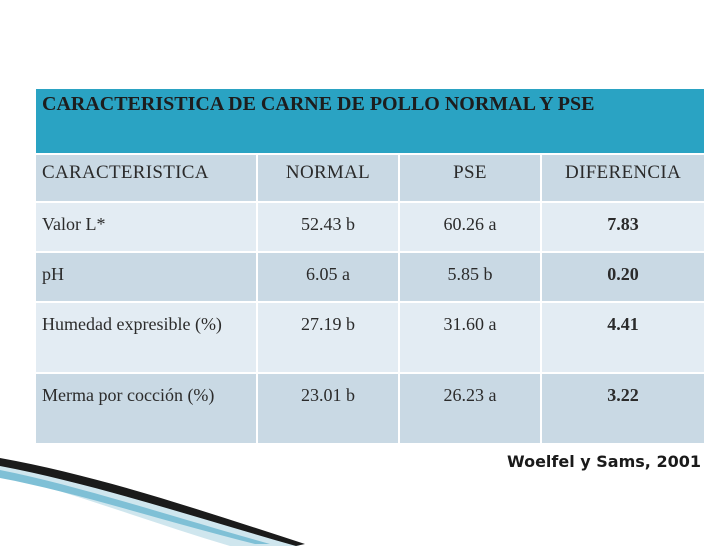 Image resolution: width=728 pixels, height=546 pixels. What do you see at coordinates (623, 178) in the screenshot?
I see `header-difference: DIFERENCIA` at bounding box center [623, 178].